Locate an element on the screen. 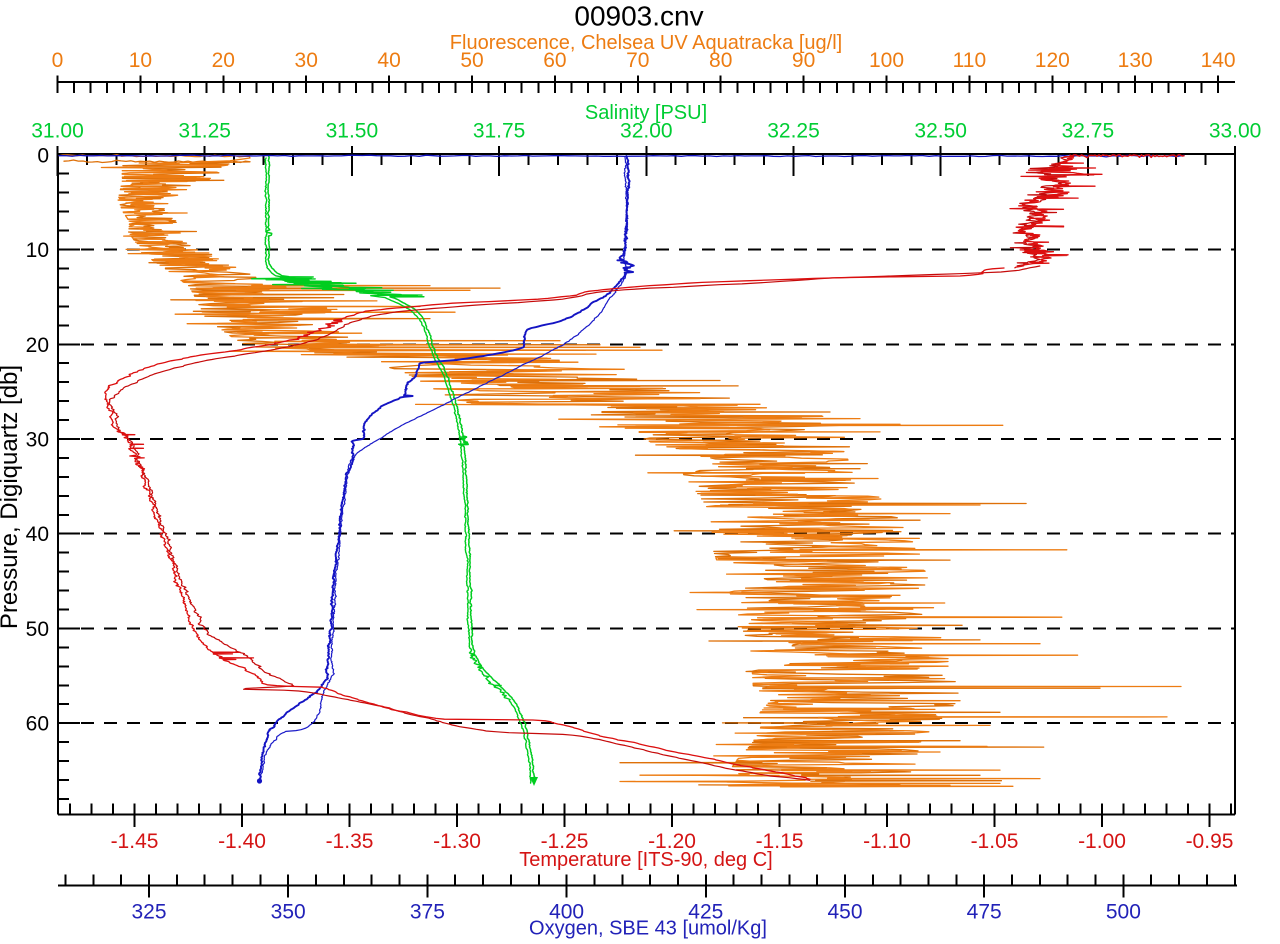 This screenshot has width=1280, height=944. svg-text: 325 is located at coordinates (148, 912).